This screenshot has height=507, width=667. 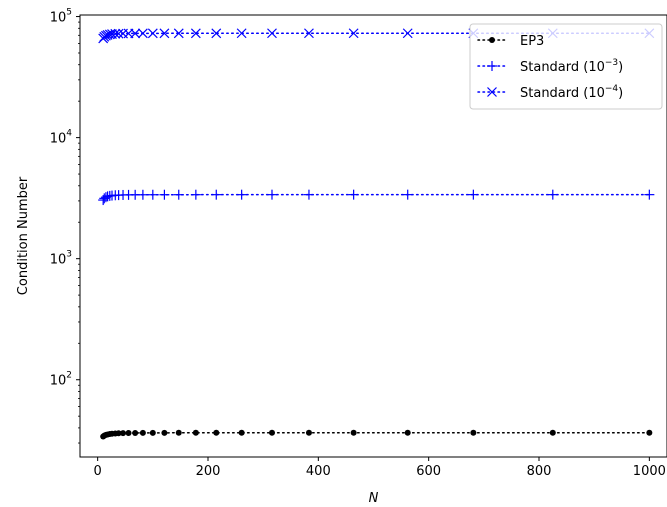 I want to click on x-axis-title: N, so click(x=374, y=498).